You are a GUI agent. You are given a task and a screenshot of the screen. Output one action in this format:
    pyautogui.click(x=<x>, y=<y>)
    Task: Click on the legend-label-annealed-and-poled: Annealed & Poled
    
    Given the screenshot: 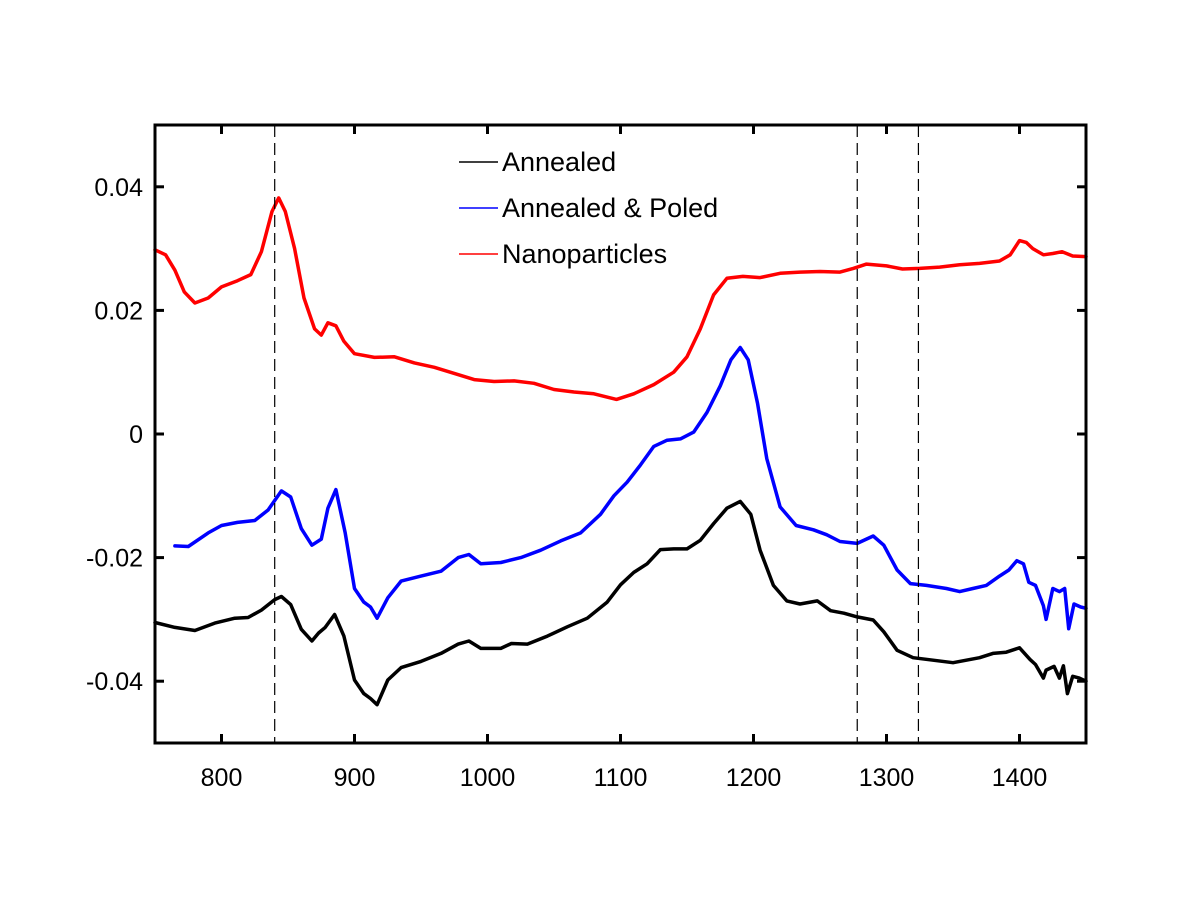 What is the action you would take?
    pyautogui.click(x=610, y=208)
    